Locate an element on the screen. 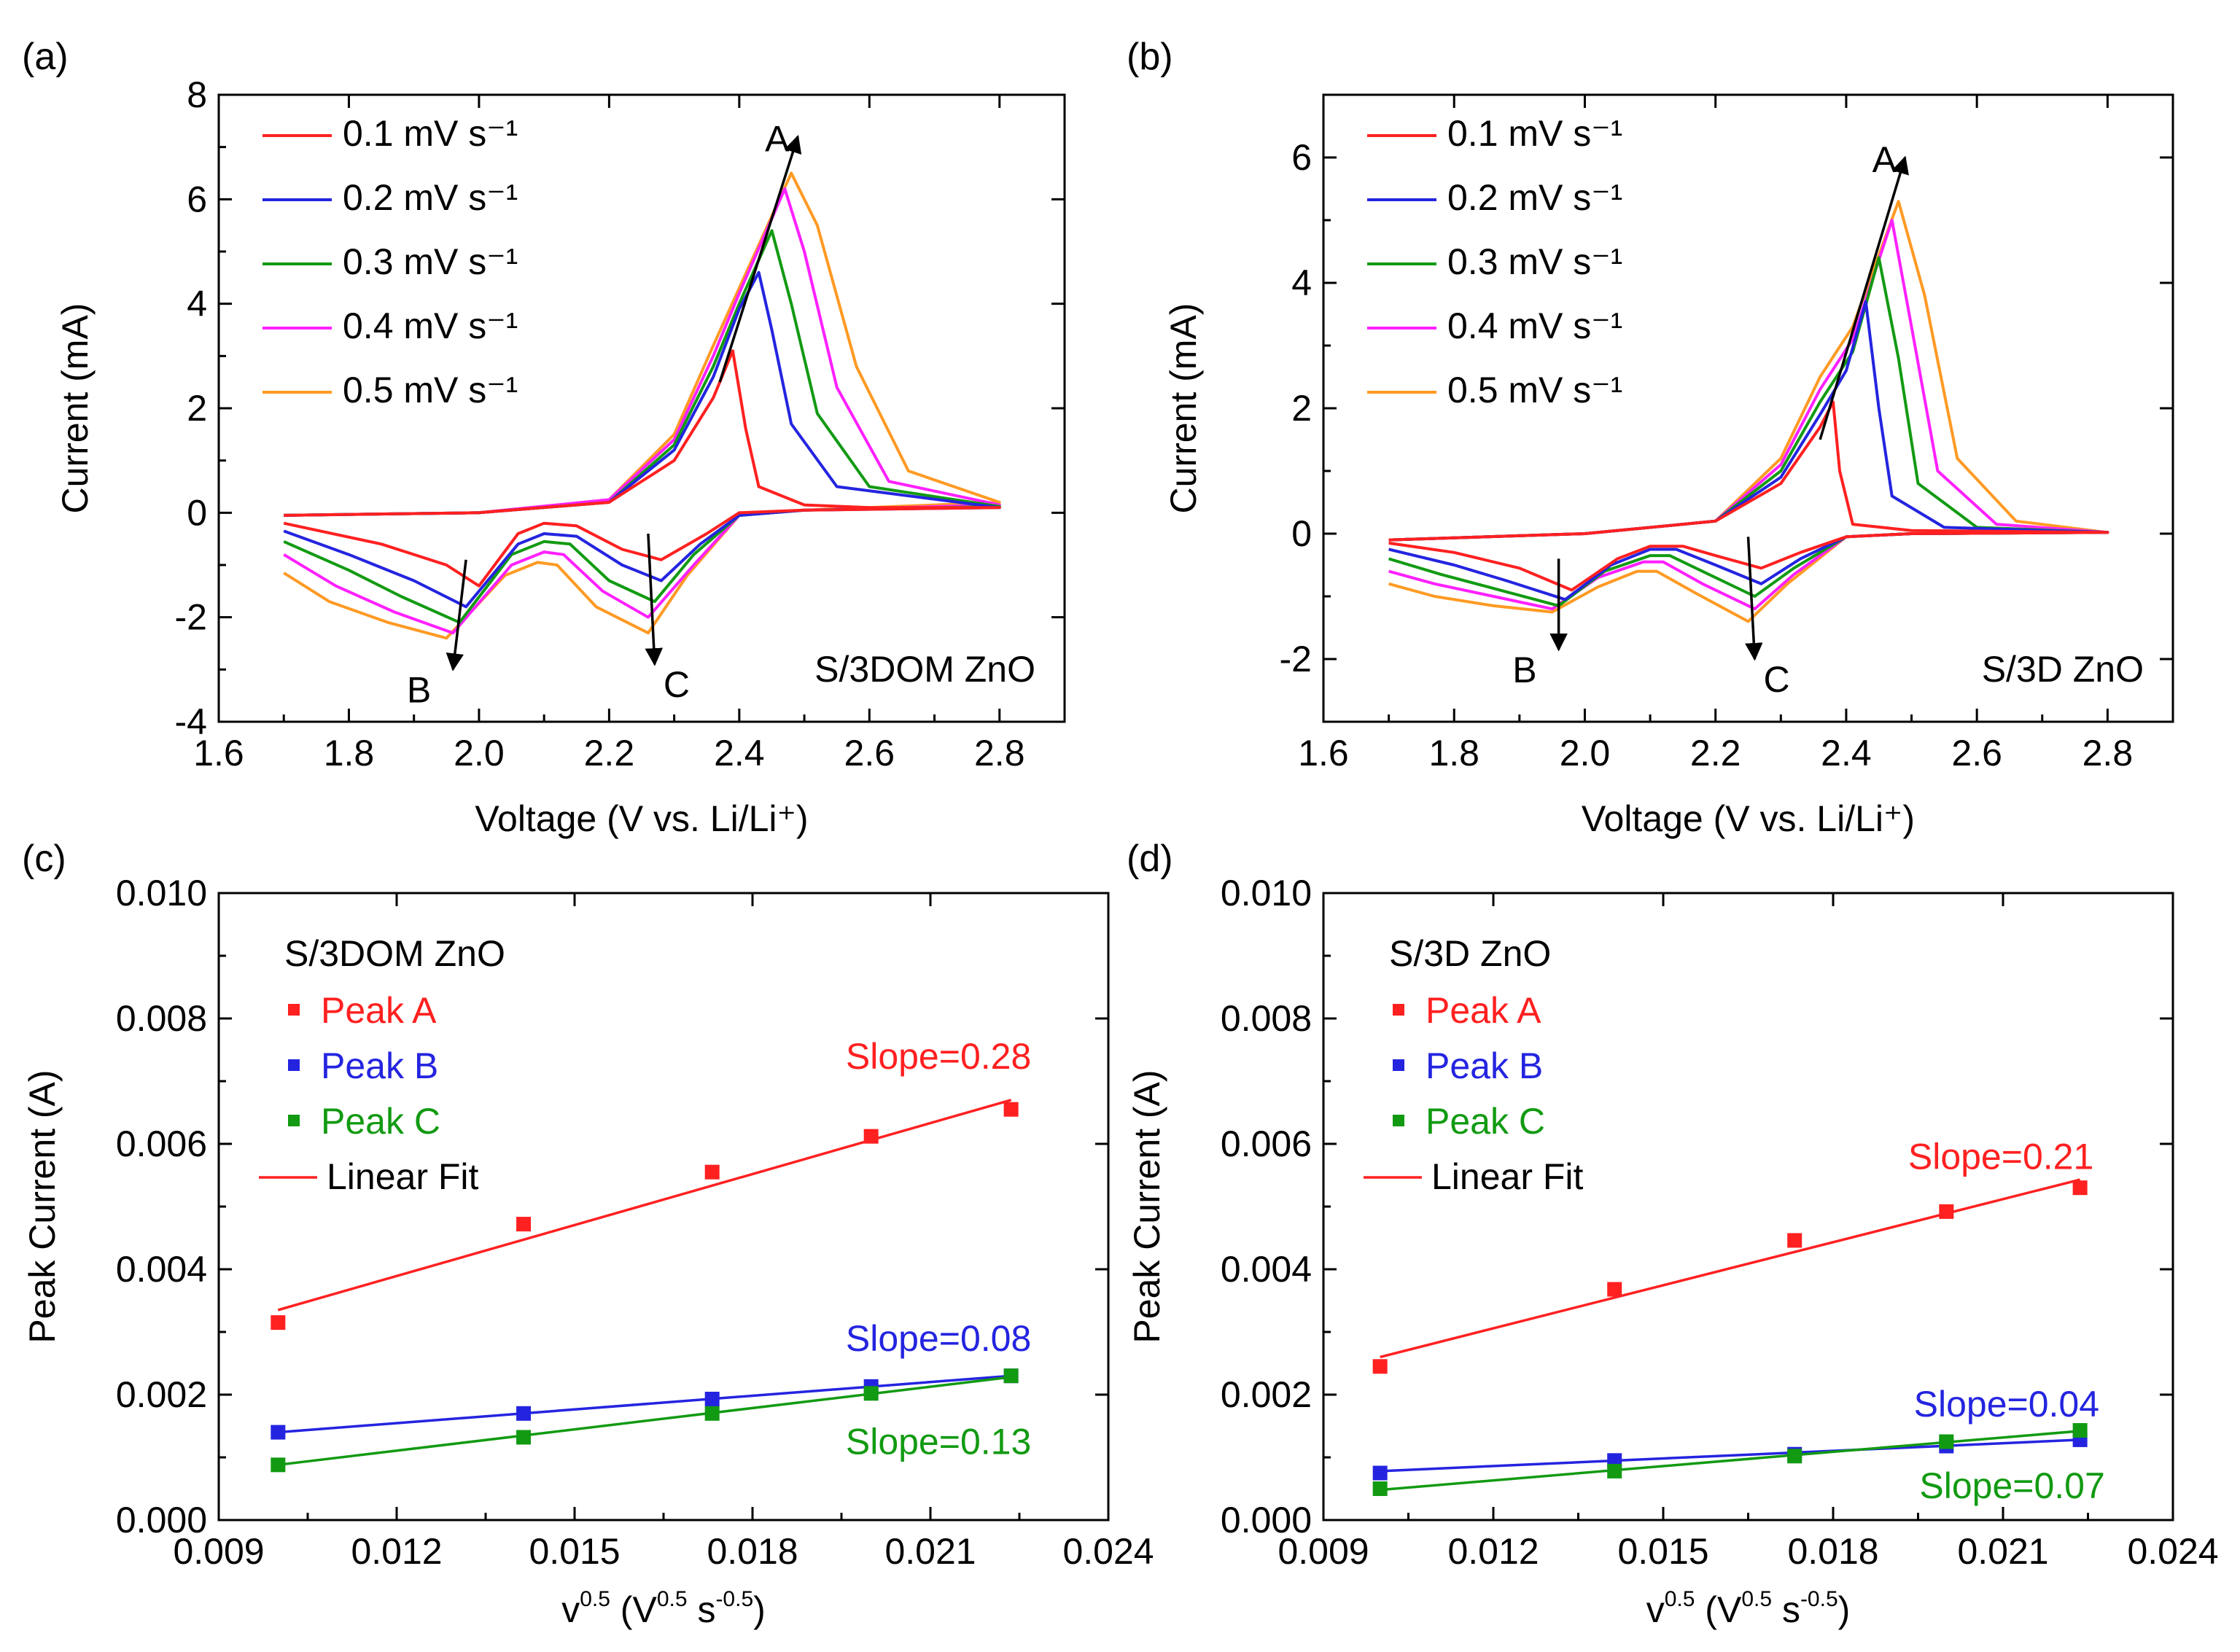 The height and width of the screenshot is (1652, 2240). panel-label: (a) is located at coordinates (45, 57).